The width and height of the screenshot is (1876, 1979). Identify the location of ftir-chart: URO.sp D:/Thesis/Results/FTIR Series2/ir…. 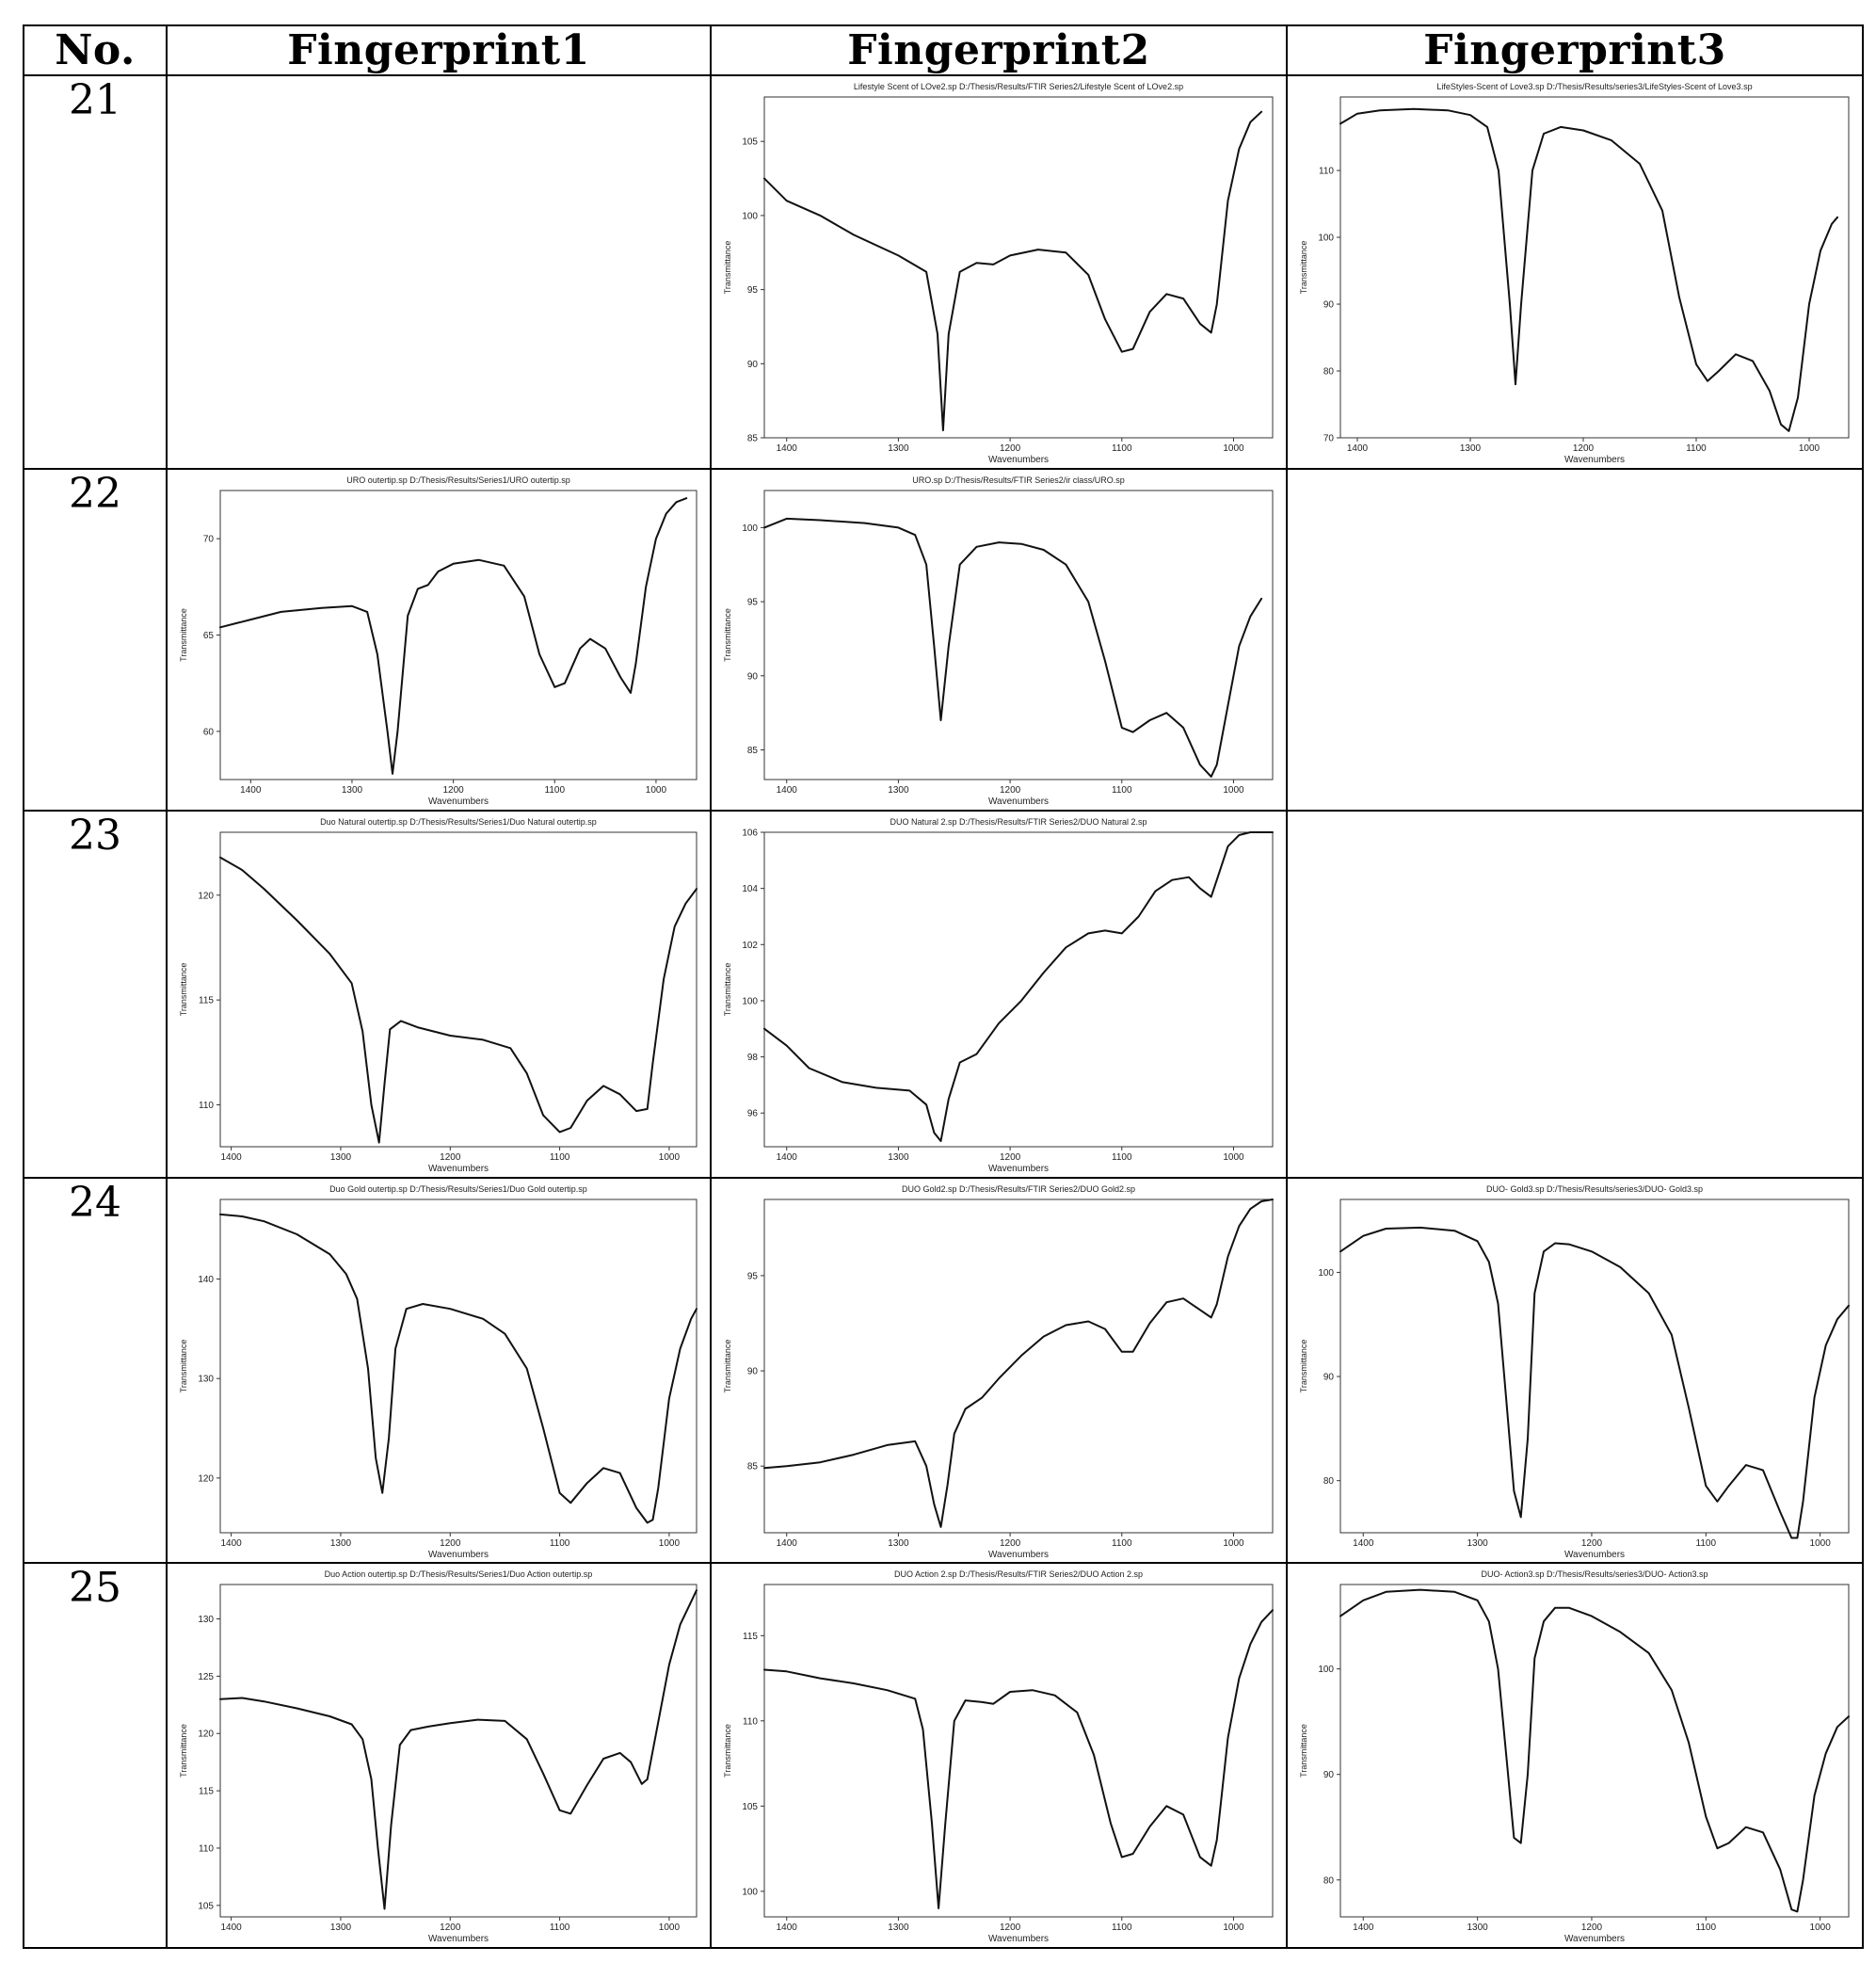
(998, 641).